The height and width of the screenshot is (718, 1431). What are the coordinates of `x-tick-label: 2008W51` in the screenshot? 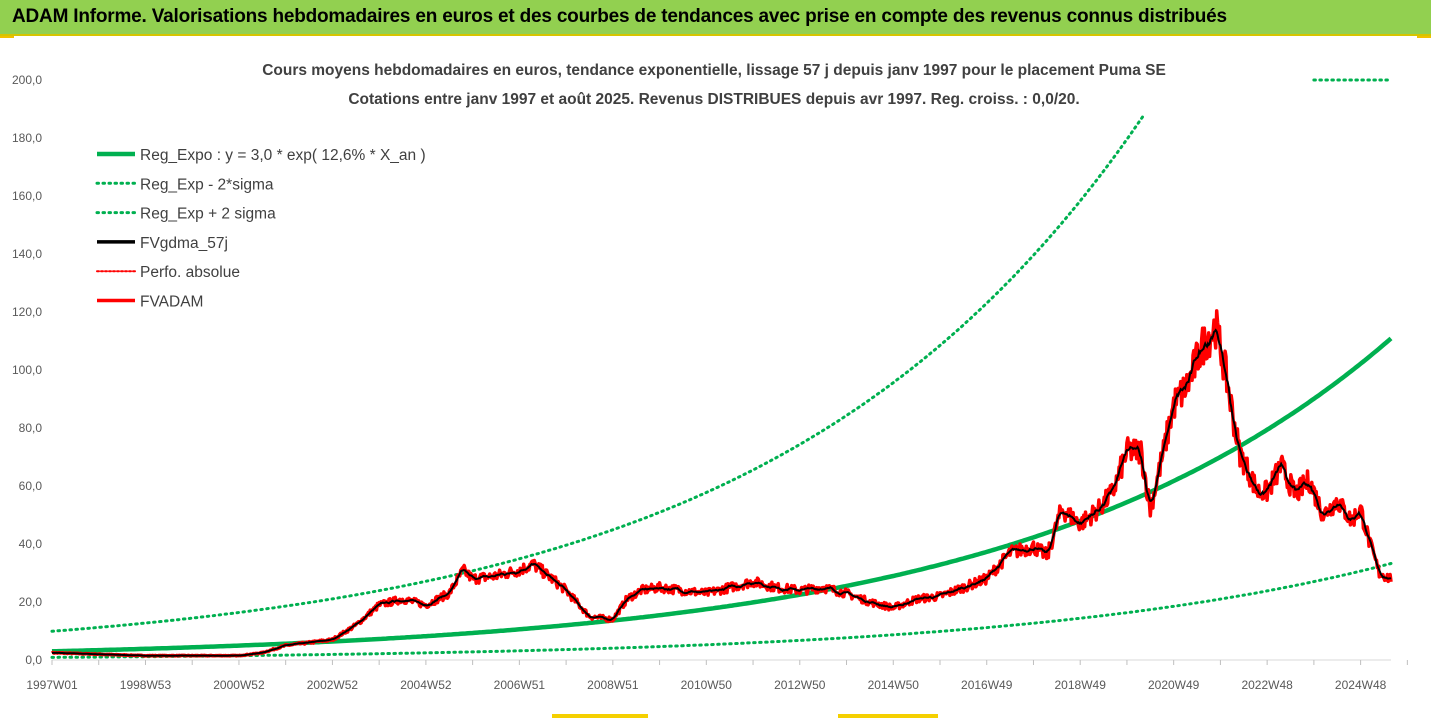 It's located at (613, 685).